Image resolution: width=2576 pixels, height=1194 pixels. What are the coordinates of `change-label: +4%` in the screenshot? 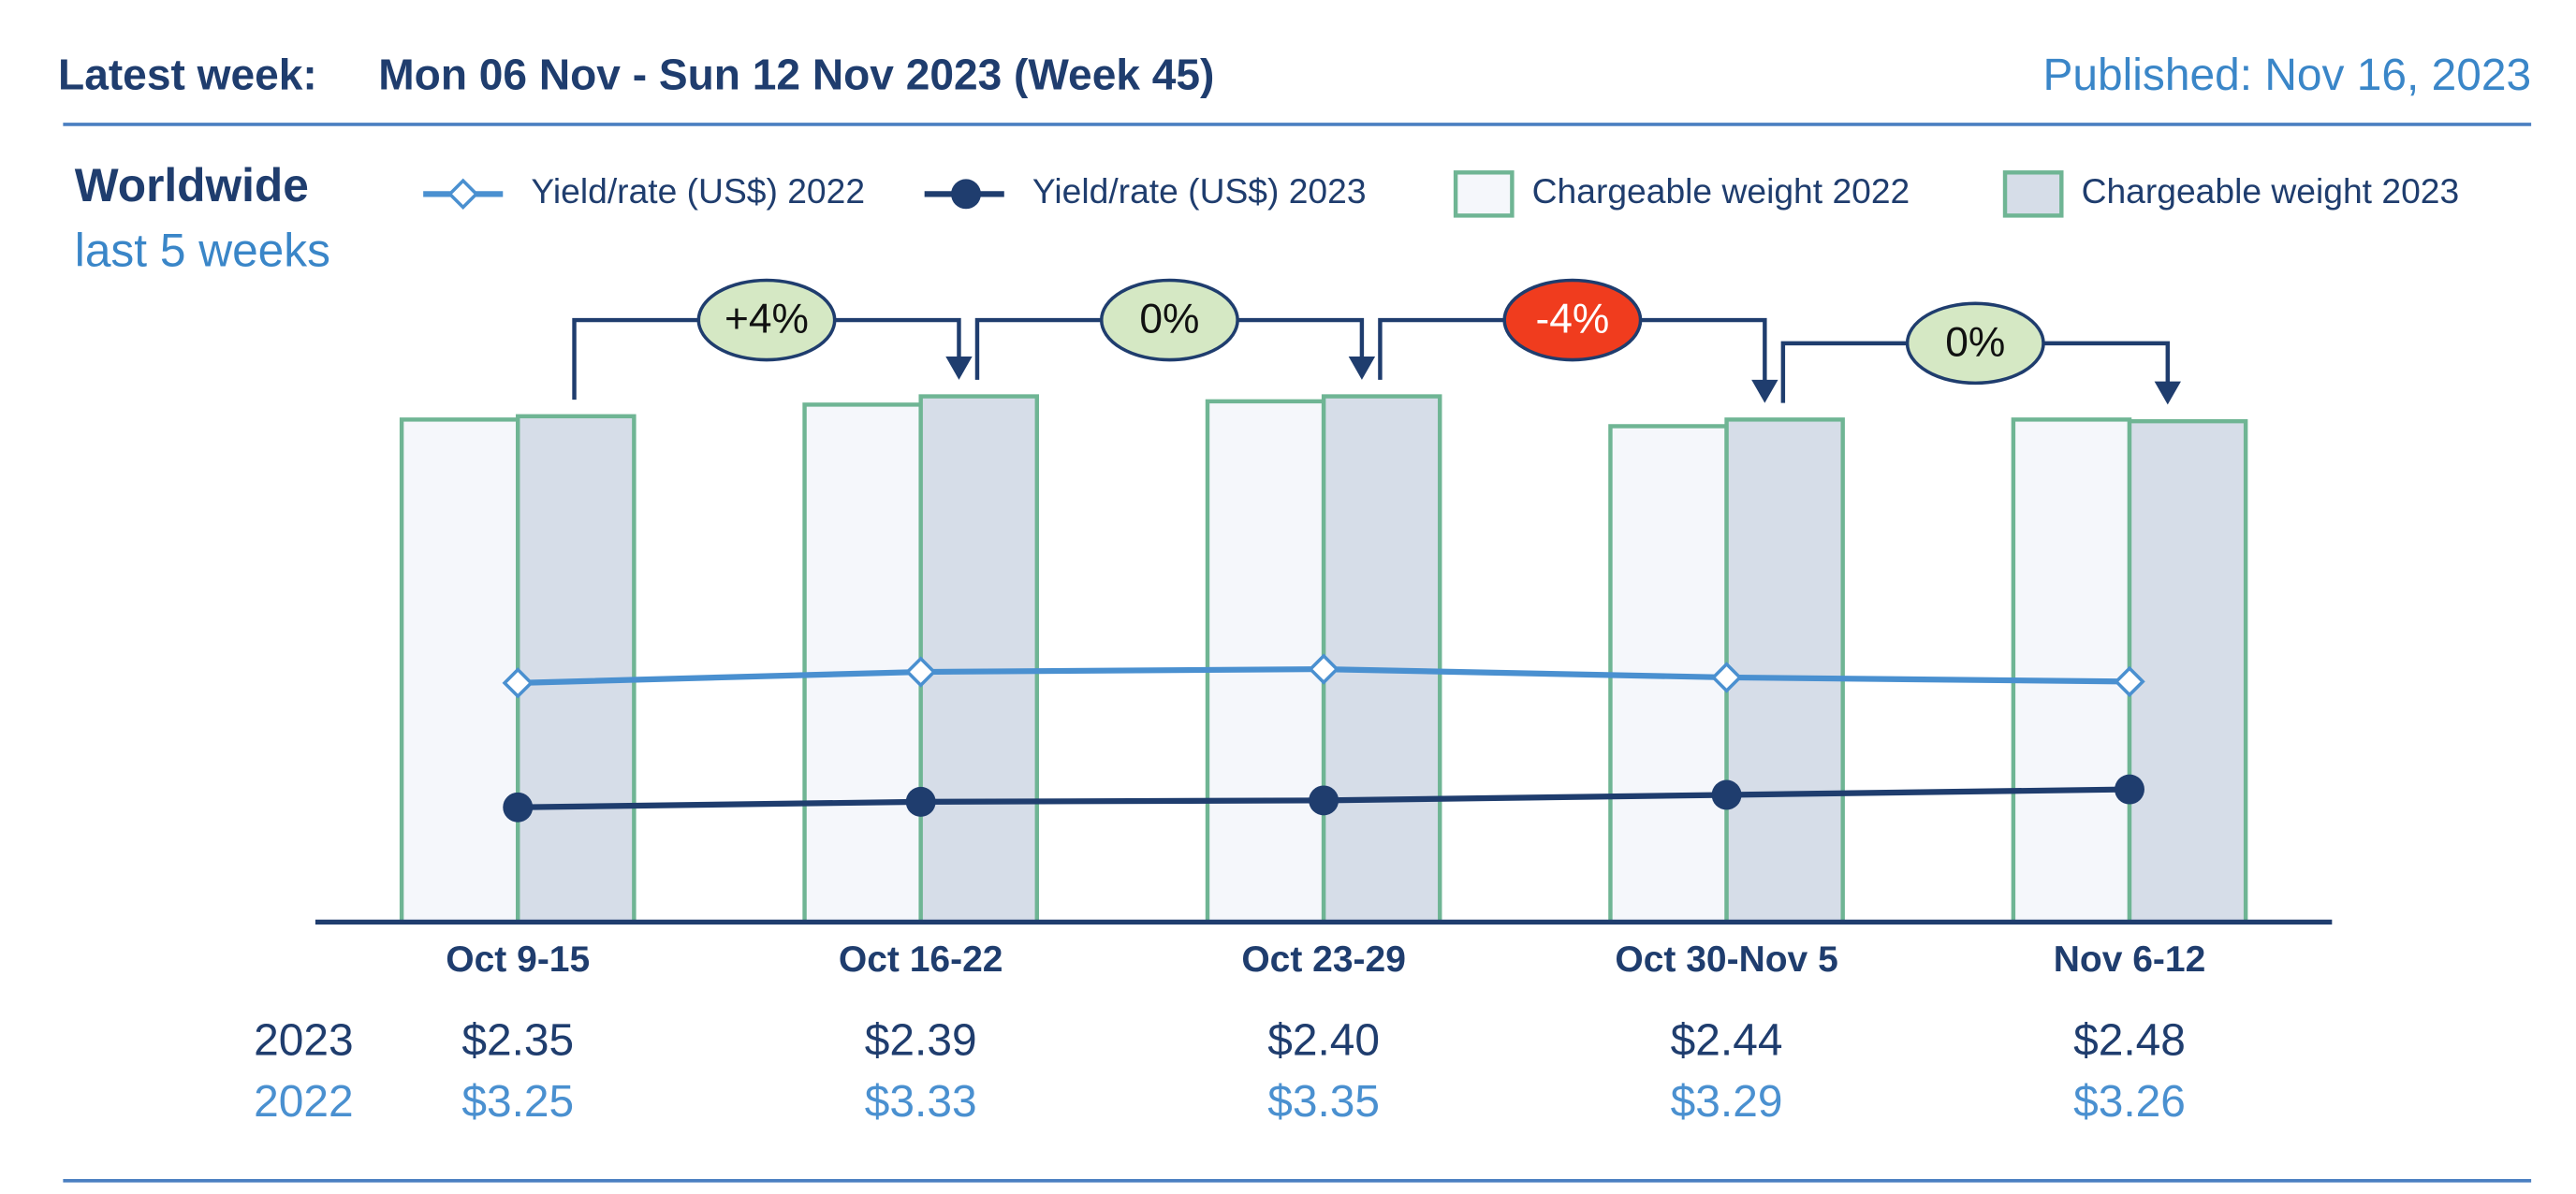 It's located at (767, 320).